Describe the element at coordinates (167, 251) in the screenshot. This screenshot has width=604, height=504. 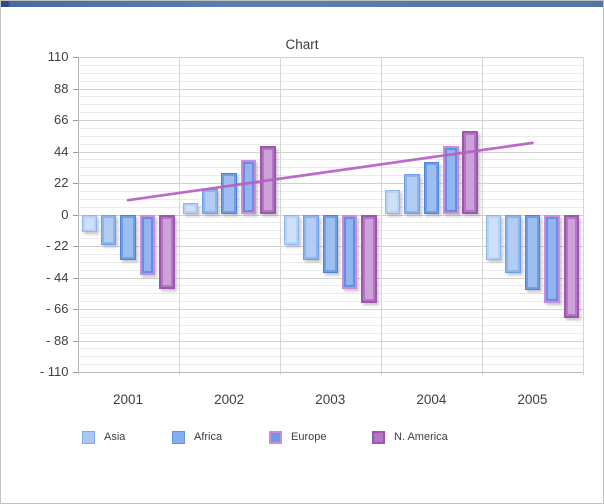
I see `bar-n-america-2001` at that location.